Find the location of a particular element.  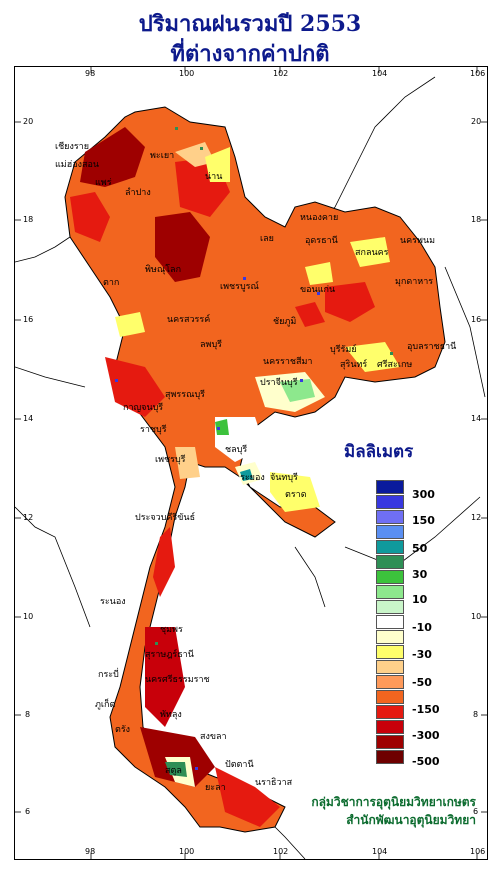

lat-tick-right: 20 is located at coordinates (476, 121).